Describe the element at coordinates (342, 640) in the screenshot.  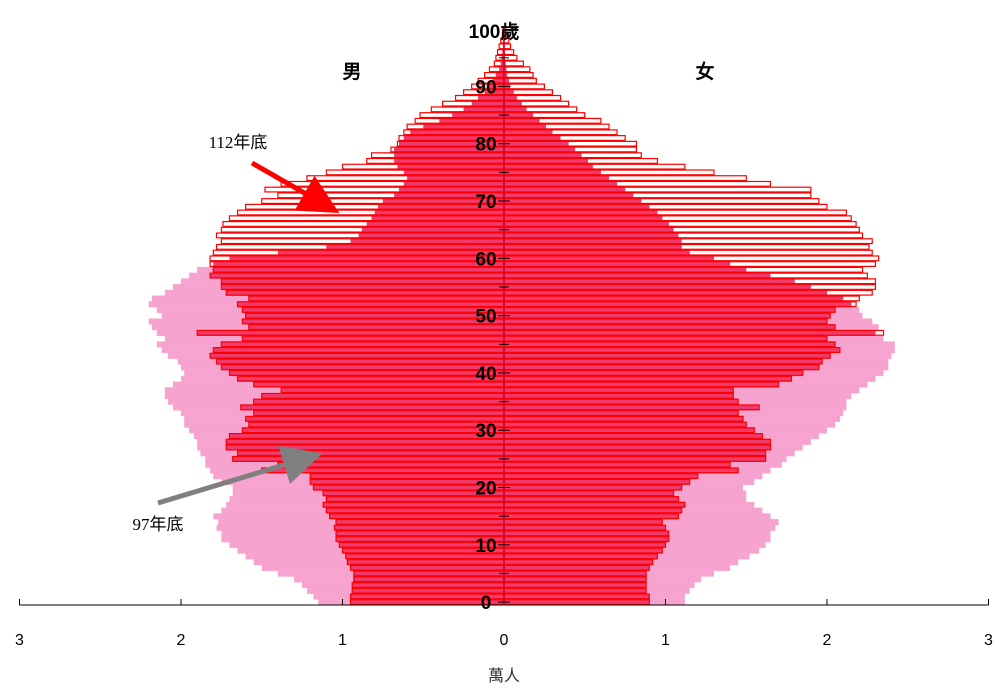
I see `x-tick-label: 1` at that location.